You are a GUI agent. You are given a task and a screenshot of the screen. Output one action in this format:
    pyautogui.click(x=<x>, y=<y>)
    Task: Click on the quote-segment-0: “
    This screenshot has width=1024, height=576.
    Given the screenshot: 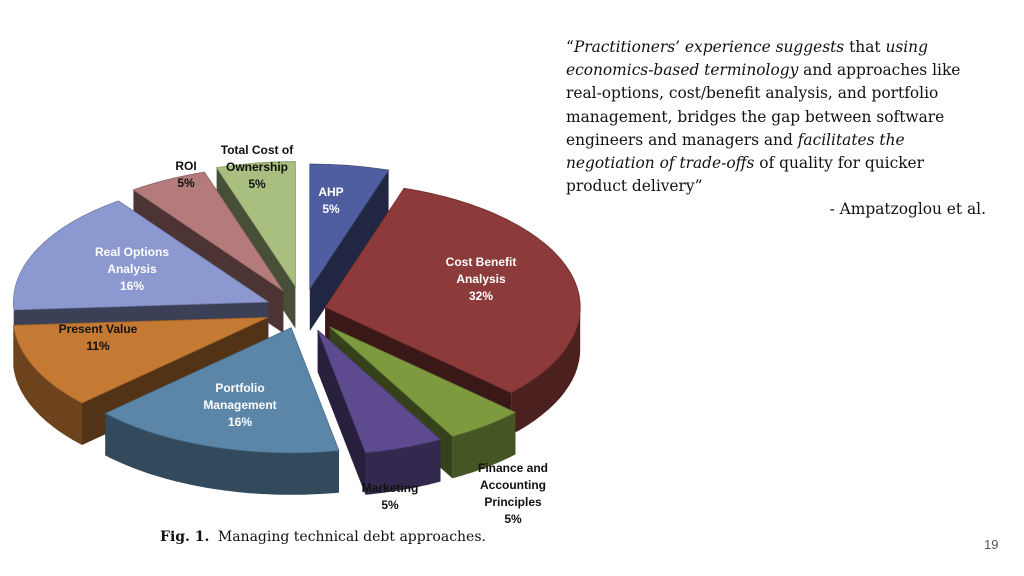 What is the action you would take?
    pyautogui.click(x=570, y=47)
    